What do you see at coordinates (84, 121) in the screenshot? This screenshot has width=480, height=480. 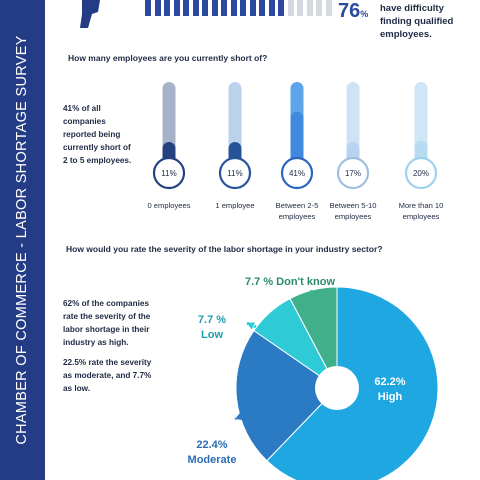 I see `note-line: companies` at bounding box center [84, 121].